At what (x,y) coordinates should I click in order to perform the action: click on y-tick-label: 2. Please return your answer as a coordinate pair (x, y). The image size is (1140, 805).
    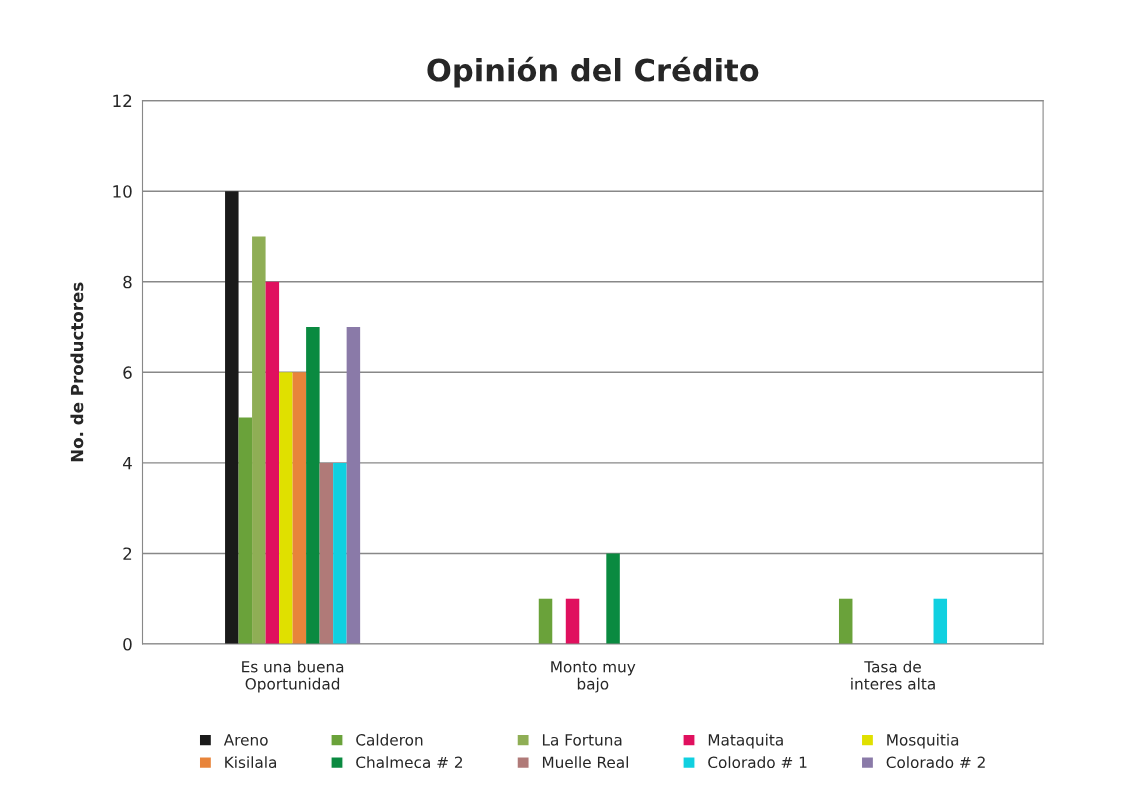
    Looking at the image, I should click on (127, 553).